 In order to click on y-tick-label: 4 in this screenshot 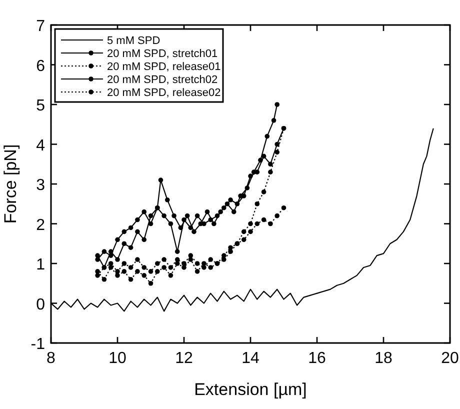, I will do `click(41, 145)`.